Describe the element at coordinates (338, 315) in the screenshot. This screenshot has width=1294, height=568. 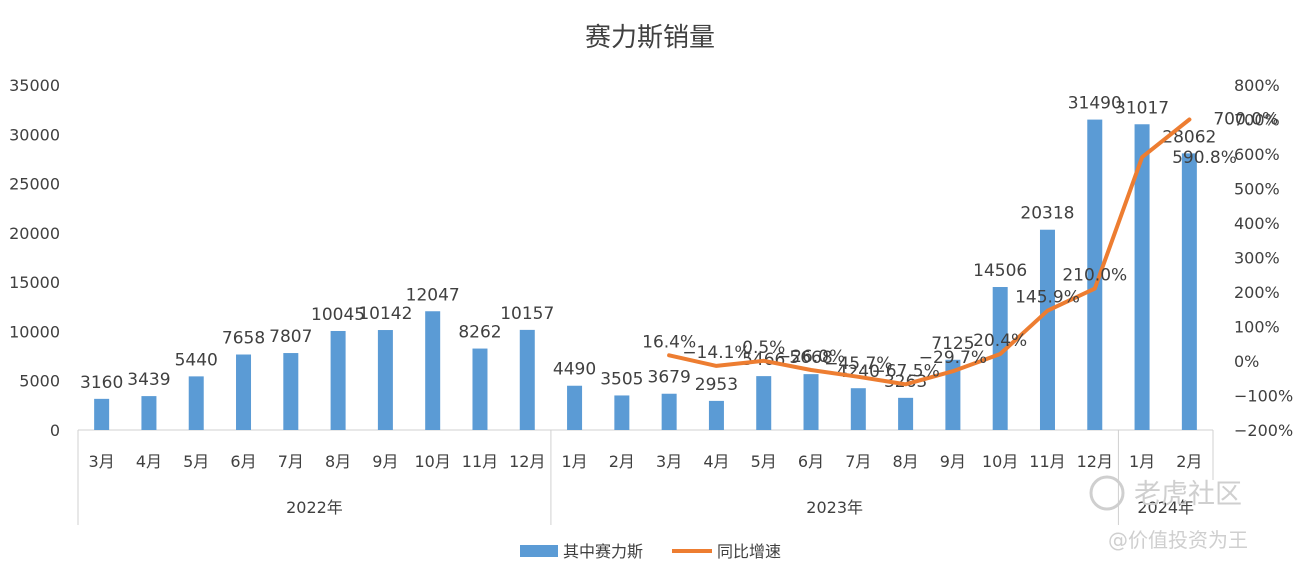
I see `bar-value-label: 10045` at that location.